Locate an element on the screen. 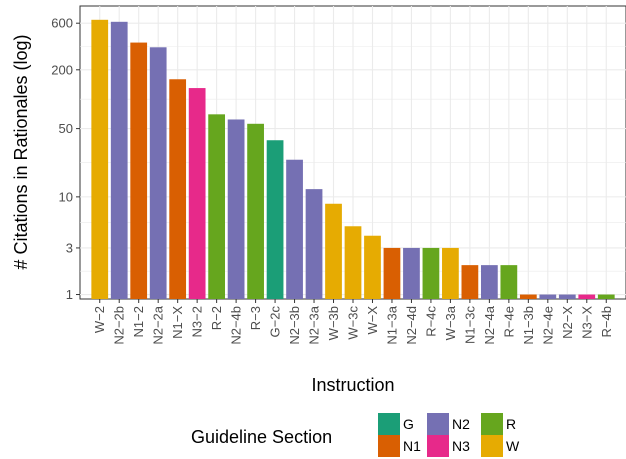 The width and height of the screenshot is (626, 459). x-tick-label: N1−X is located at coordinates (177, 322).